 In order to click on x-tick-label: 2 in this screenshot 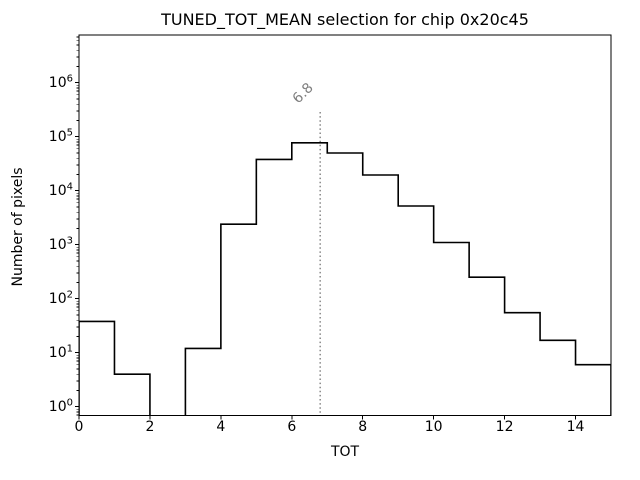, I will do `click(150, 427)`.